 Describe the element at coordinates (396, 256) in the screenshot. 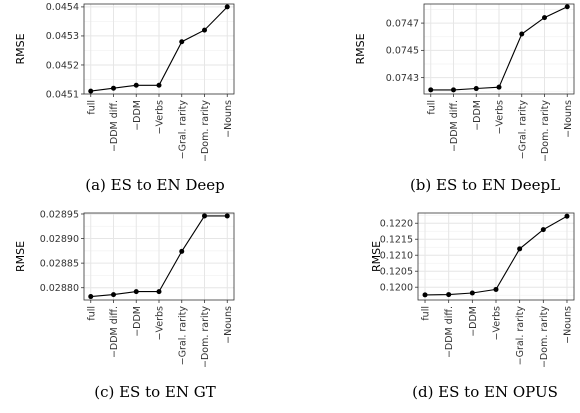

I see `y-tick-label: 0.1210` at that location.